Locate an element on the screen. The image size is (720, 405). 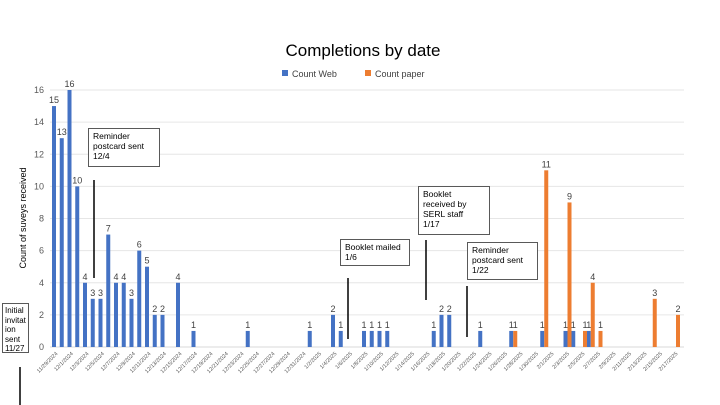
data-label: 7 is located at coordinates (108, 229).